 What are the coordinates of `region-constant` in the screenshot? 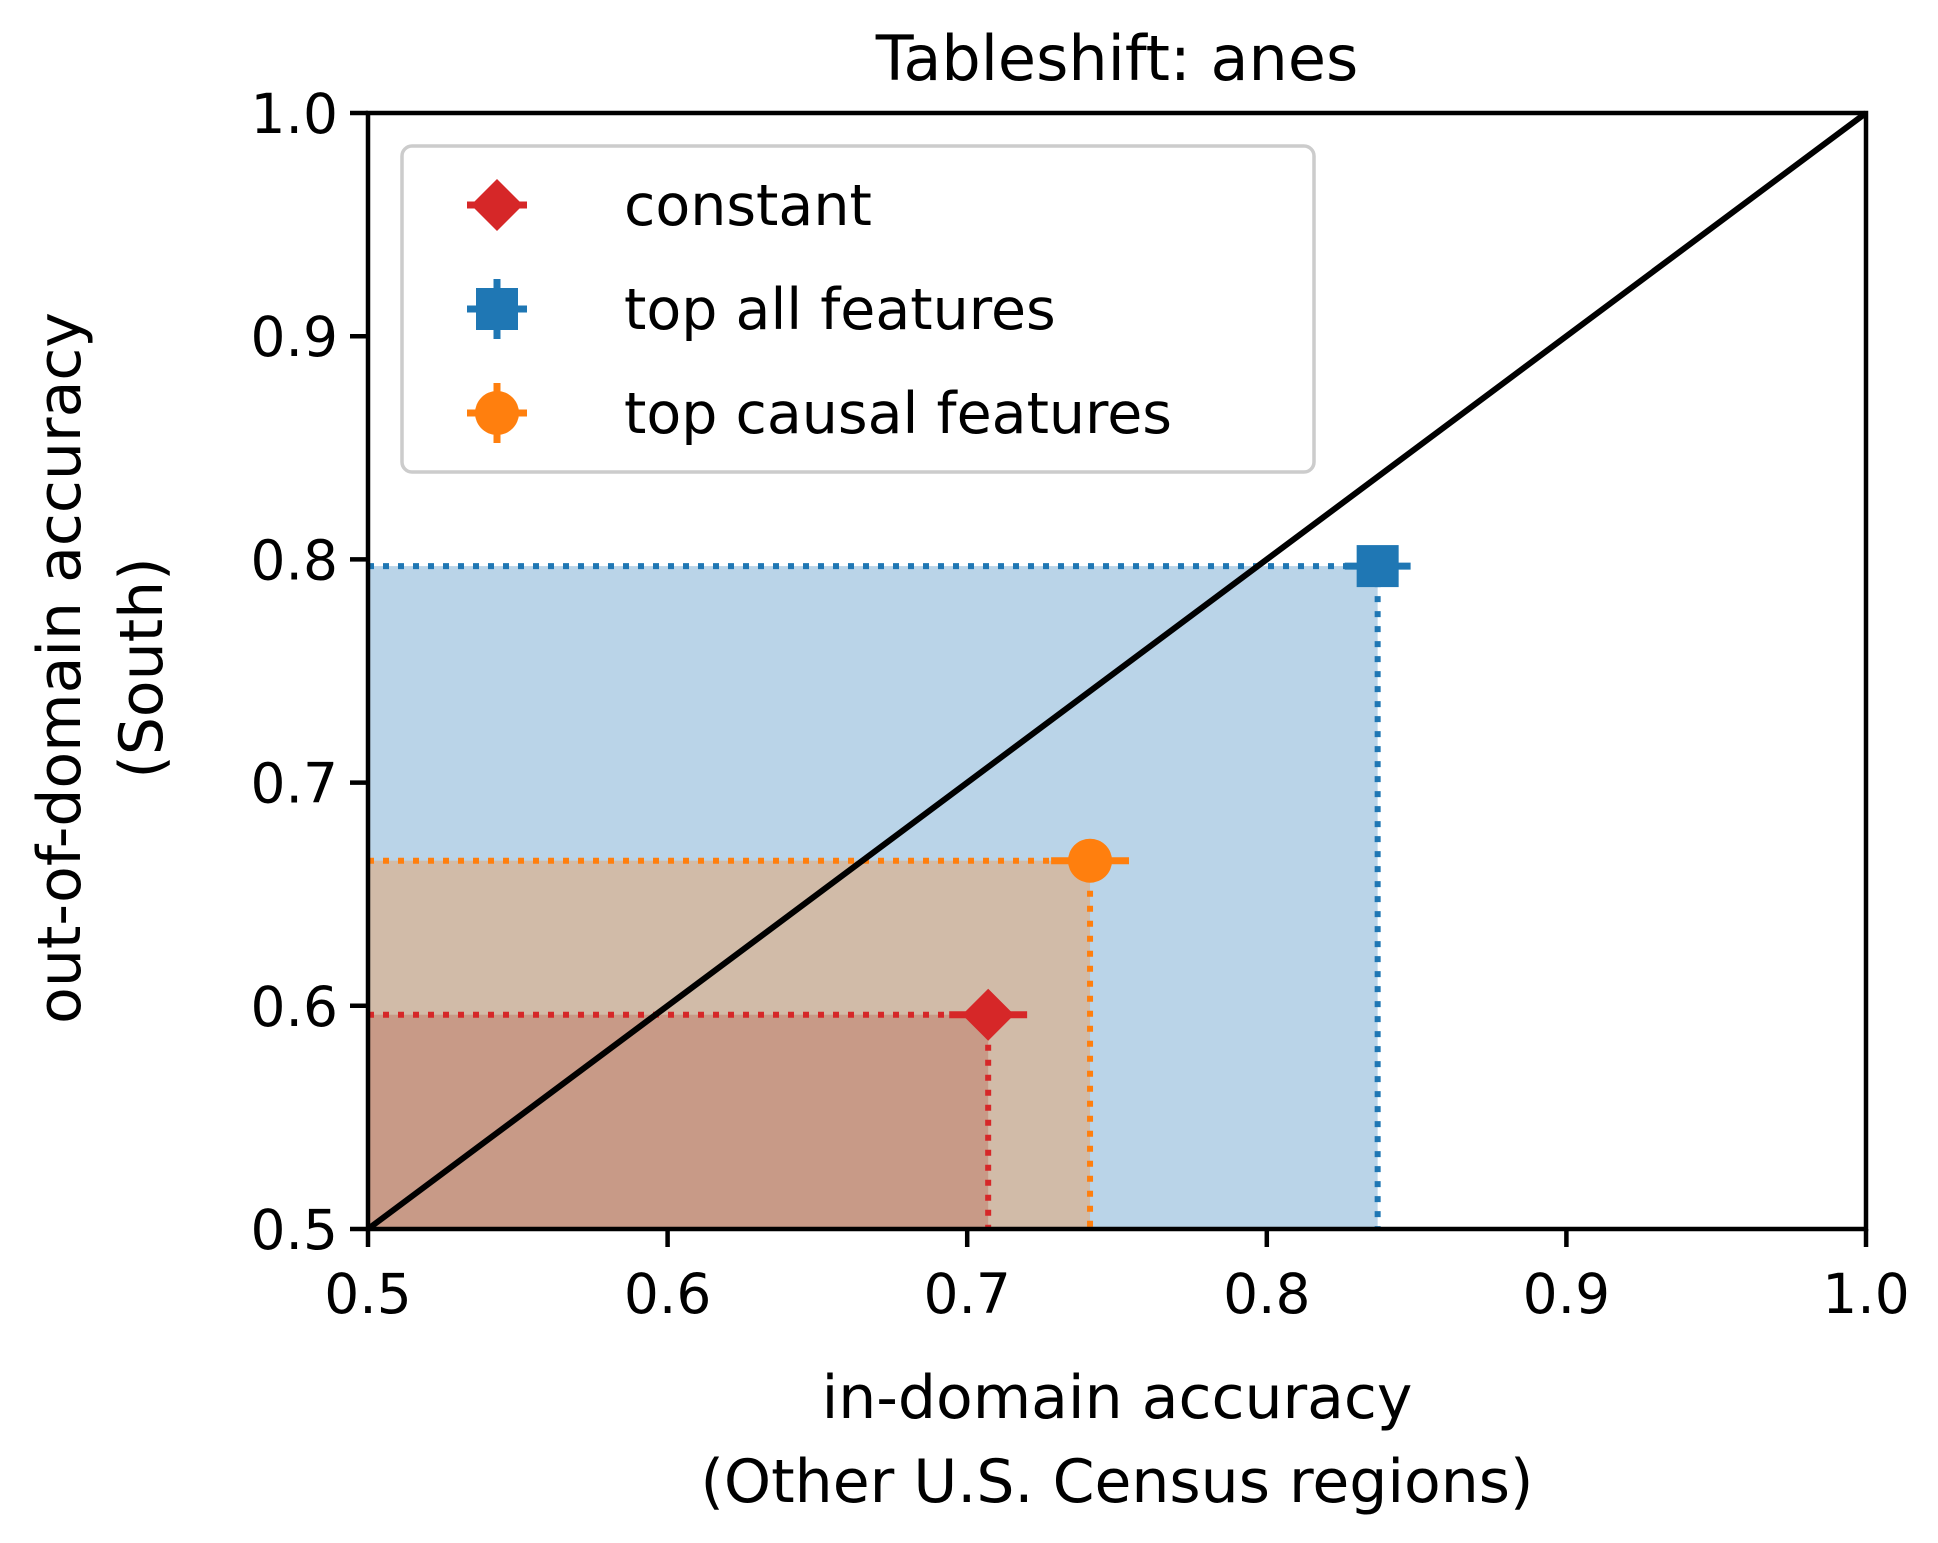 It's located at (678, 1121).